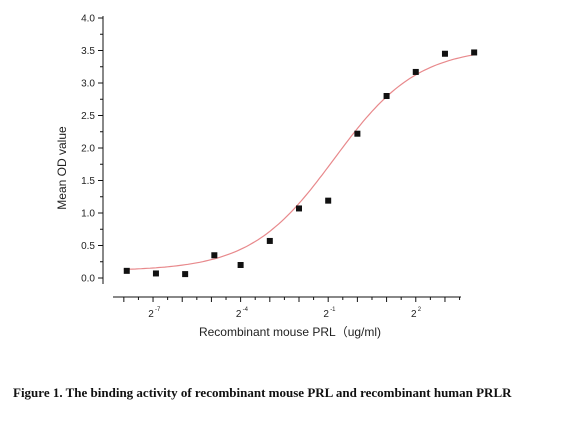  Describe the element at coordinates (62, 168) in the screenshot. I see `y-axis-label: Mean OD value` at that location.